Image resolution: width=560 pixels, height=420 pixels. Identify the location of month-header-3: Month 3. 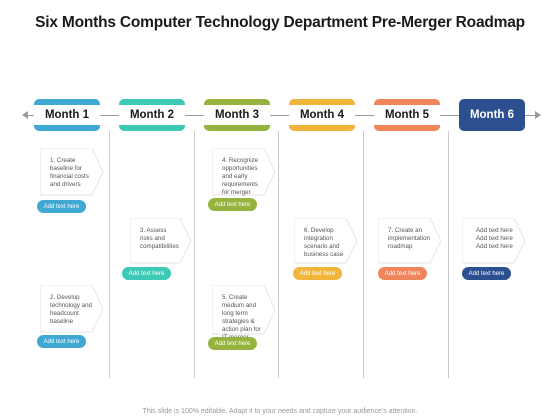
(237, 115).